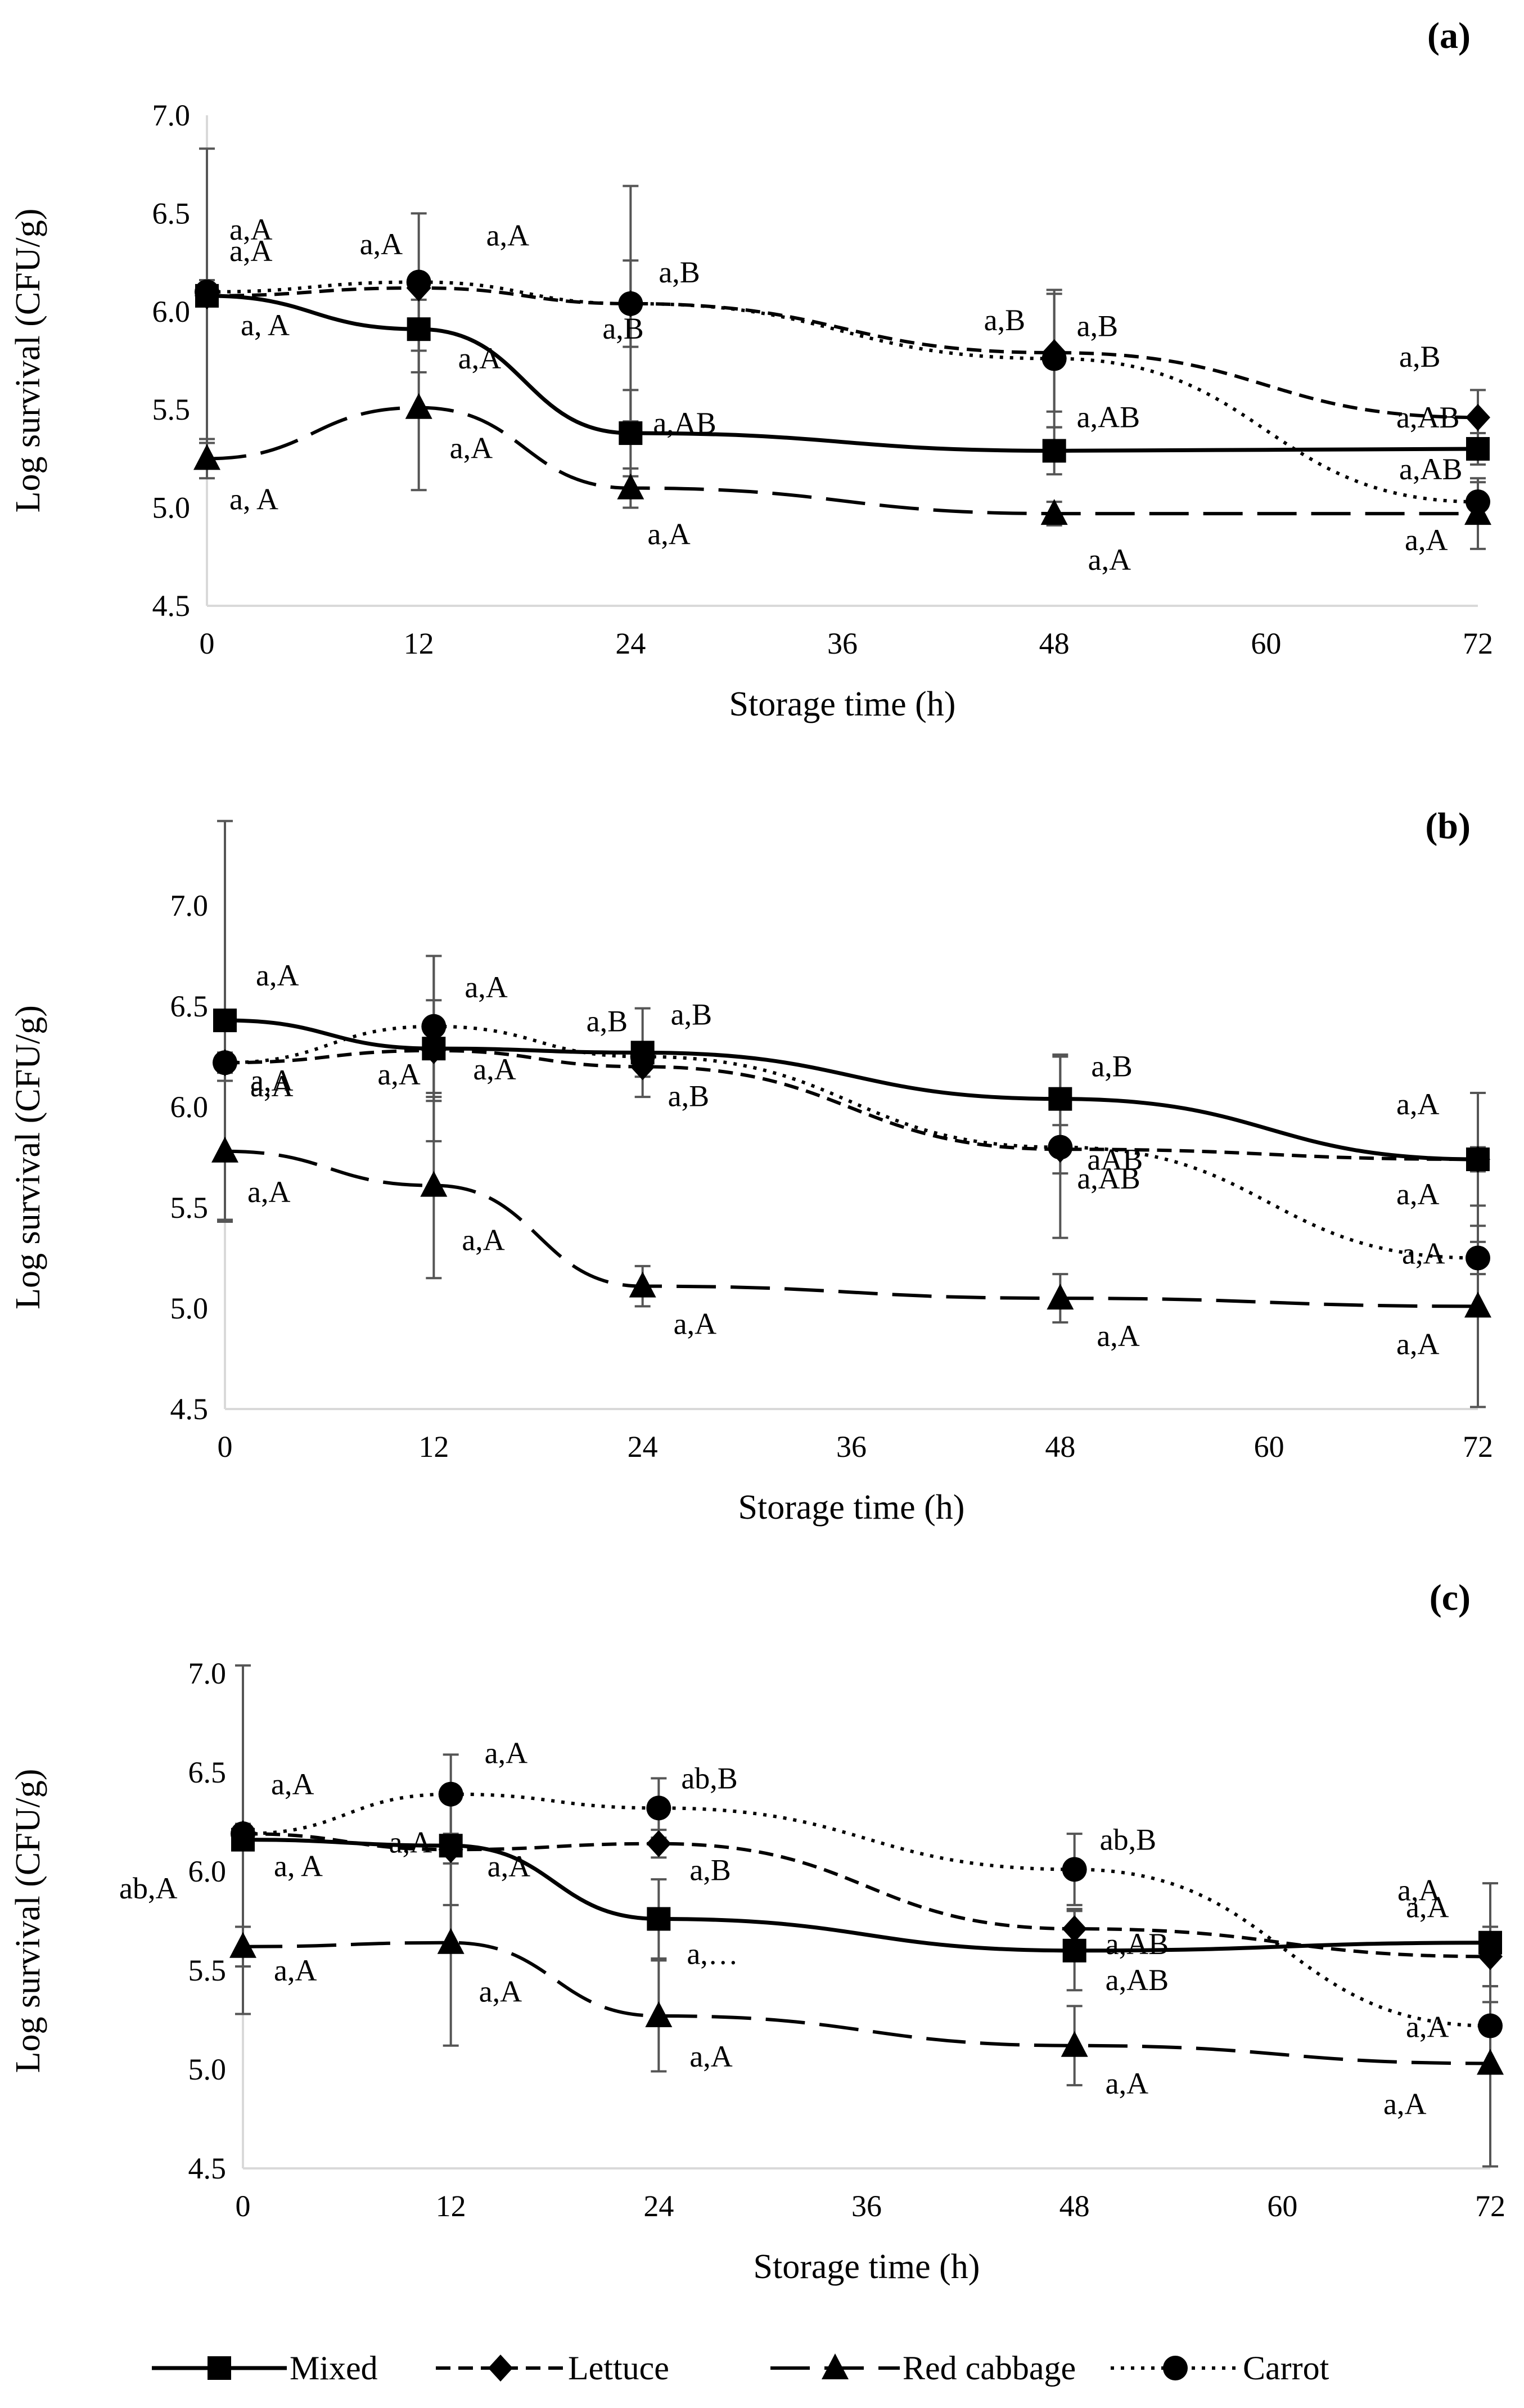 This screenshot has width=1524, height=2408. What do you see at coordinates (226, 1447) in the screenshot?
I see `x-tick-label: 0` at bounding box center [226, 1447].